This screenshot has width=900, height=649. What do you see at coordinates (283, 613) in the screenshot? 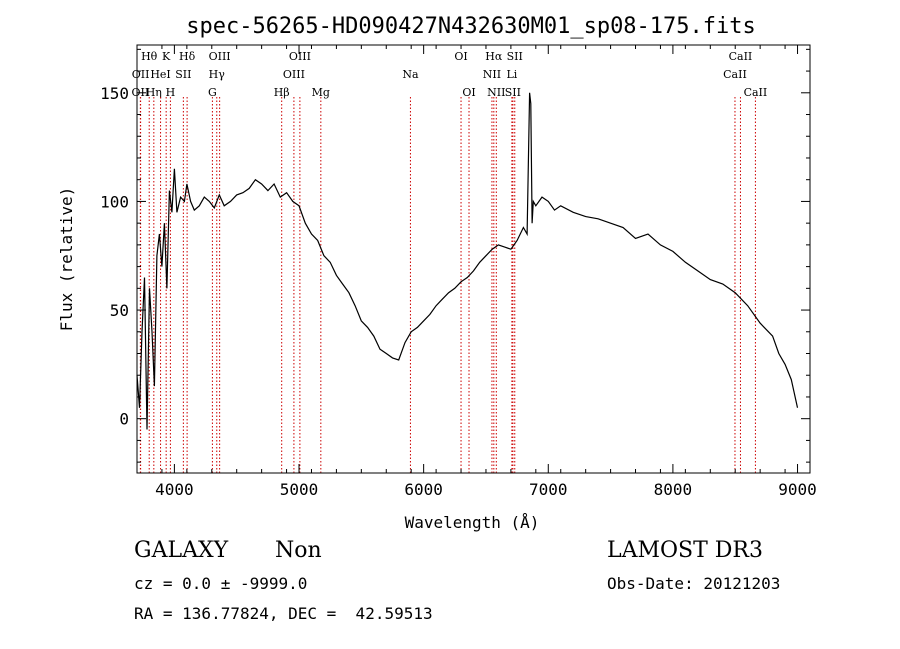
I see `radec-line: RA = 136.77824, DEC = 42.59513` at bounding box center [283, 613].